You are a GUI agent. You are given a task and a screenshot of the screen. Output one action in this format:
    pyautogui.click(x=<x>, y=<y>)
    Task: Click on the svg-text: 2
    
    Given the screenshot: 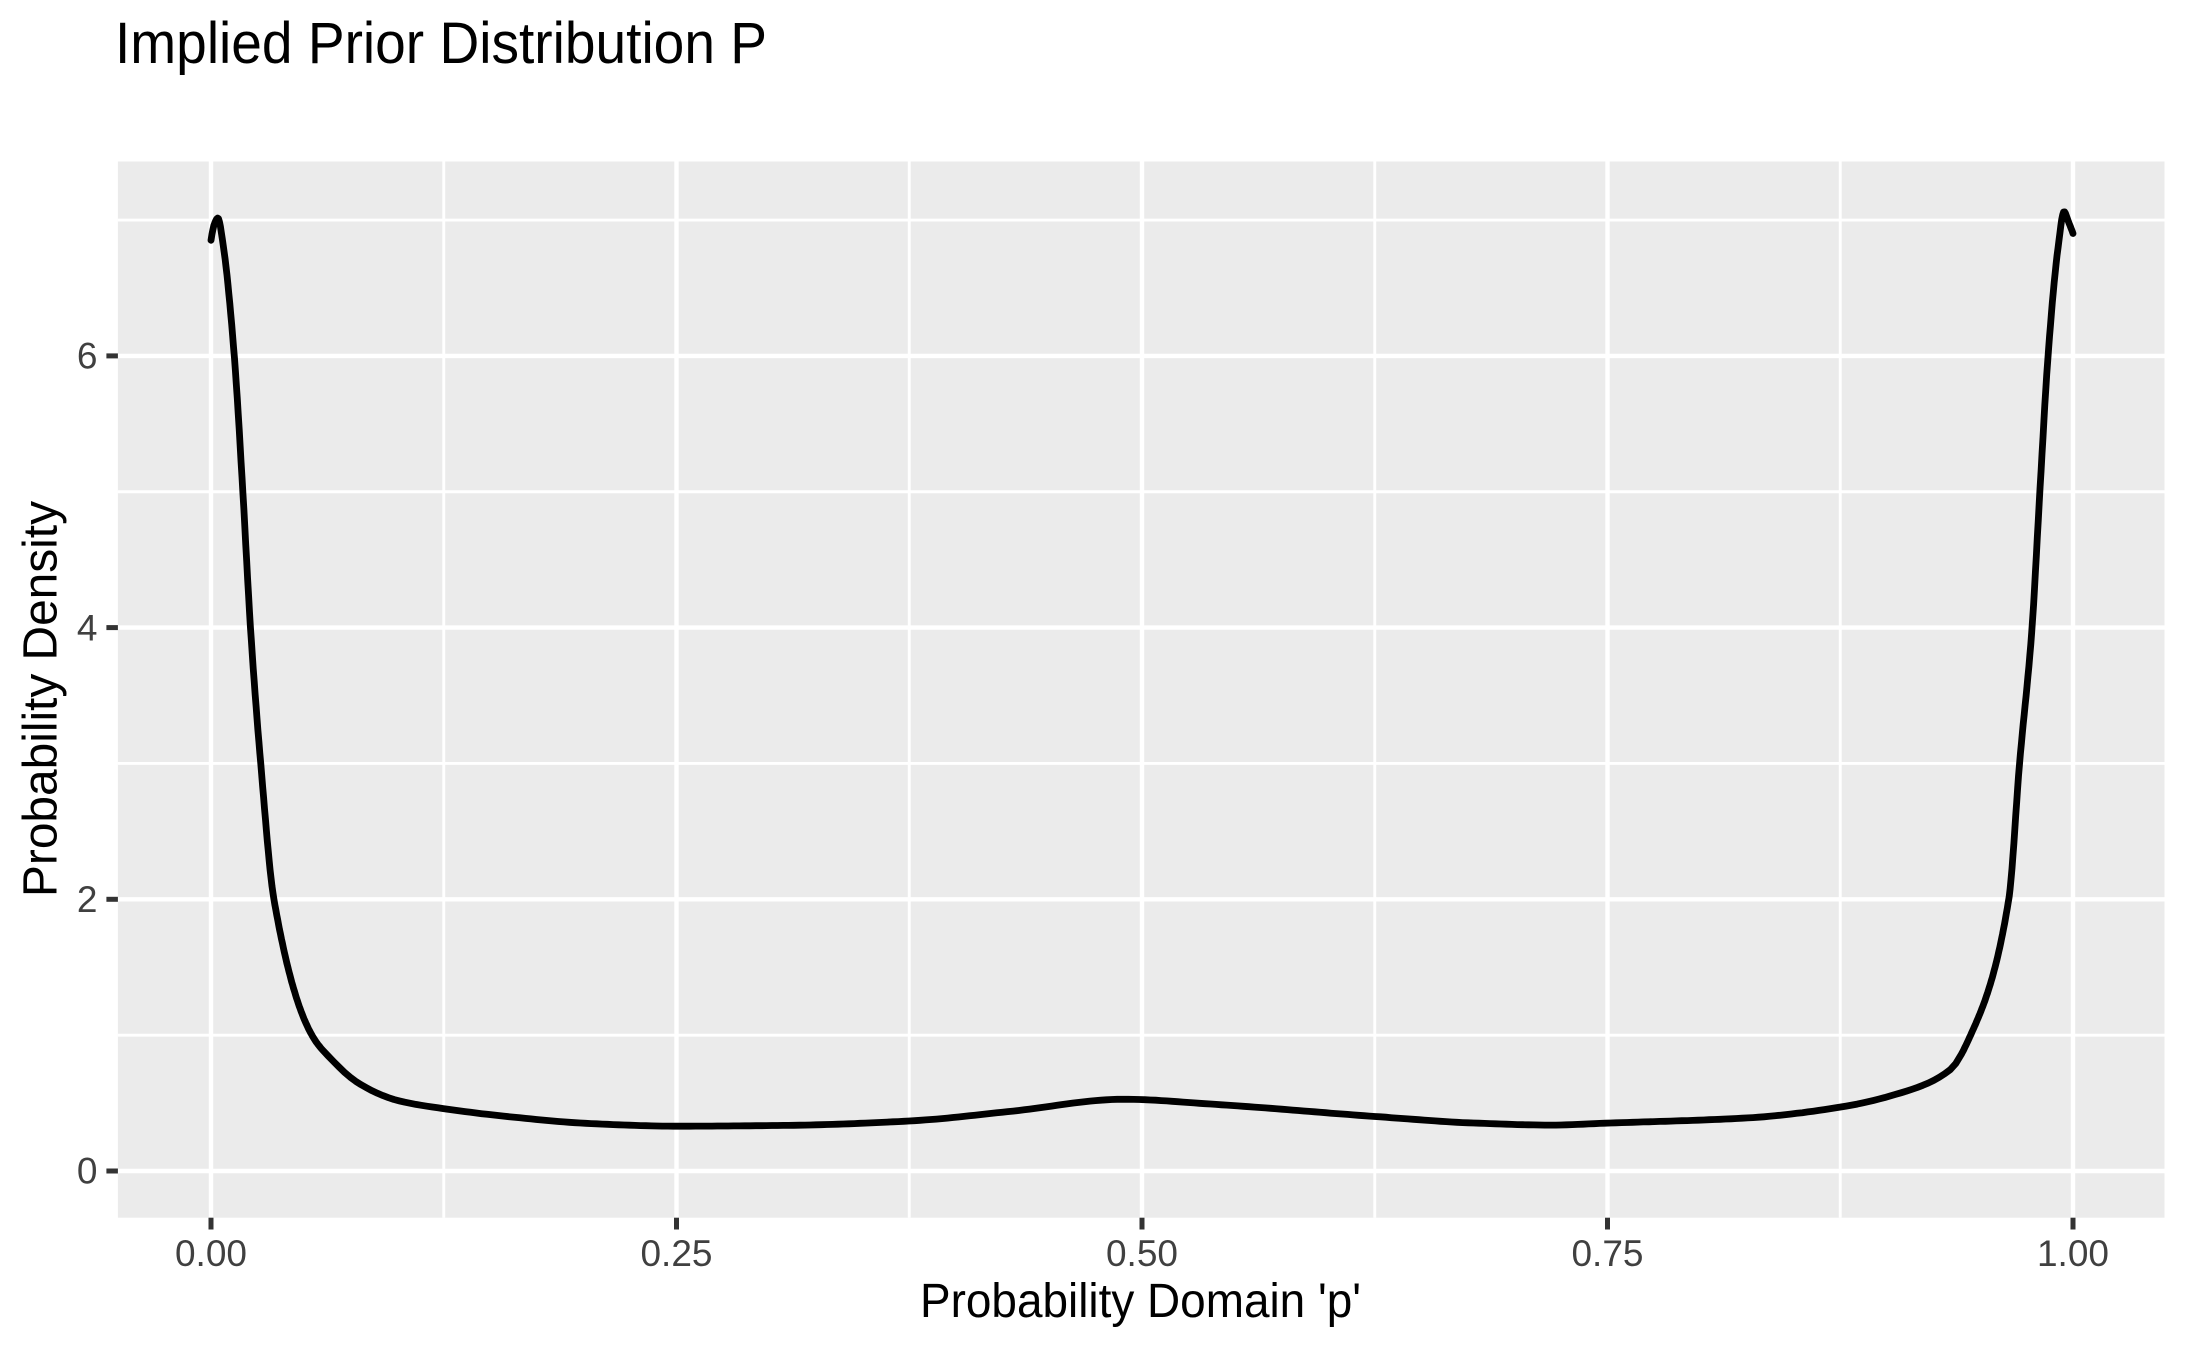 What is the action you would take?
    pyautogui.click(x=87, y=899)
    